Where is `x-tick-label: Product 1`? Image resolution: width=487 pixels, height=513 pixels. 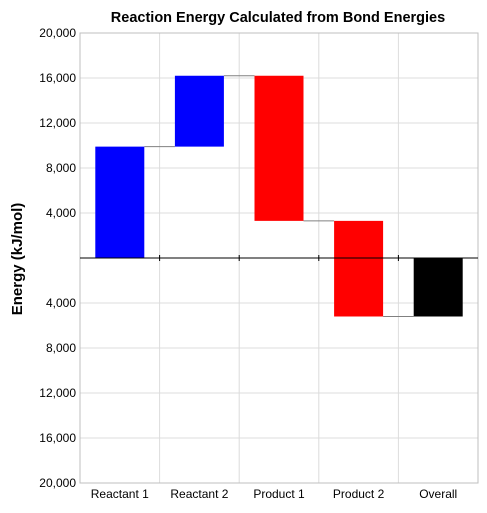
x-tick-label: Product 1 is located at coordinates (279, 494).